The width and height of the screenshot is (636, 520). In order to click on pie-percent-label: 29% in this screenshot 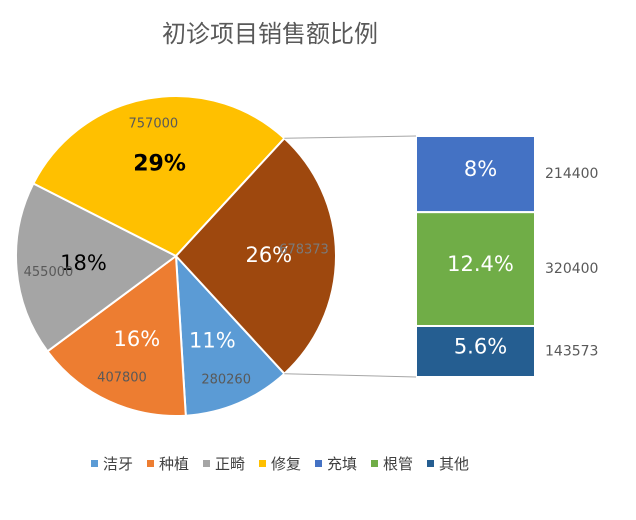, I will do `click(159, 164)`.